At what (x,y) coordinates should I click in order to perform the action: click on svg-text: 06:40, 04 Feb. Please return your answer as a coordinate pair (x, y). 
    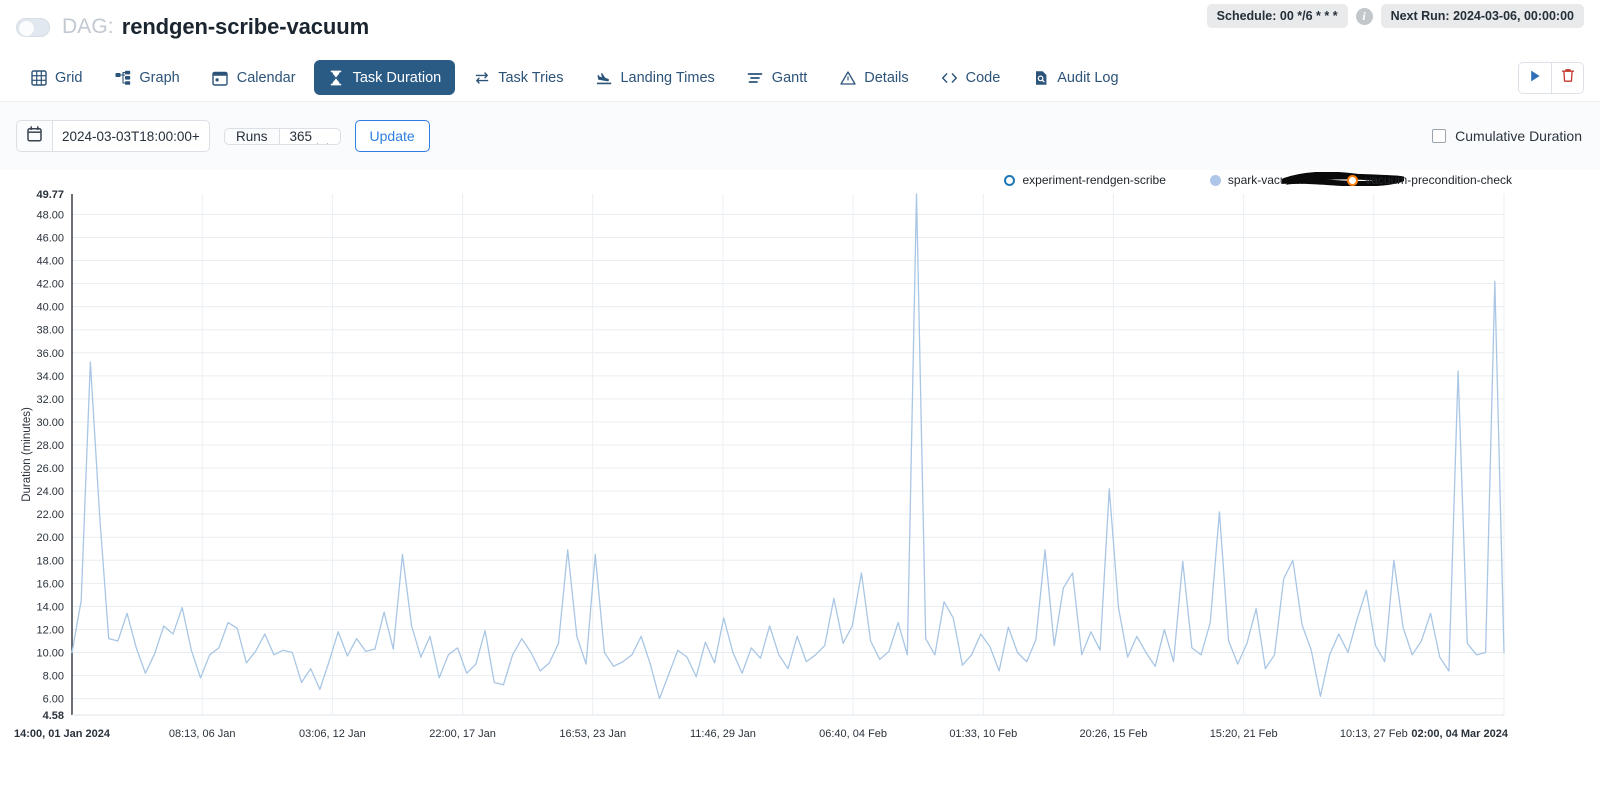
    Looking at the image, I should click on (853, 734).